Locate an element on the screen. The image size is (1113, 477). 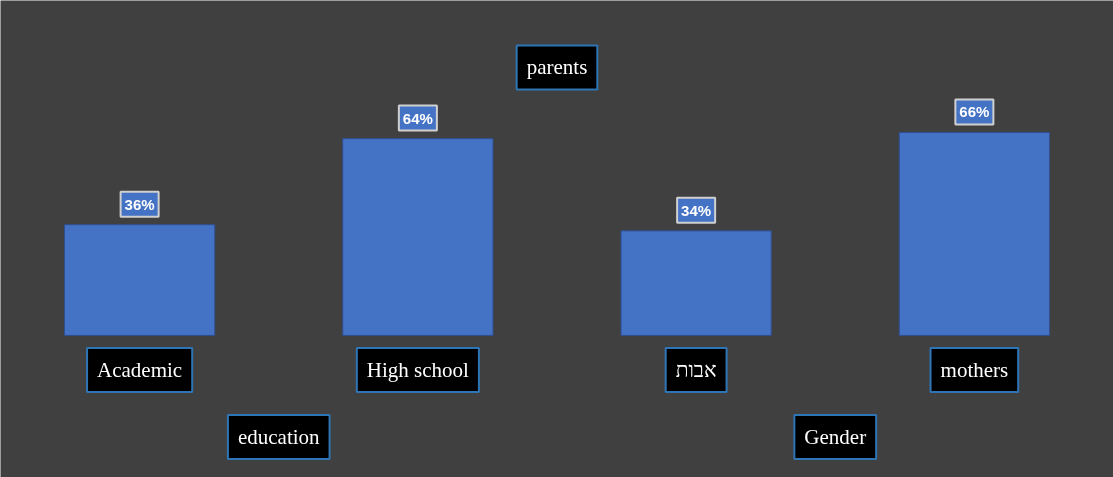
x-tick-label: High school is located at coordinates (418, 369).